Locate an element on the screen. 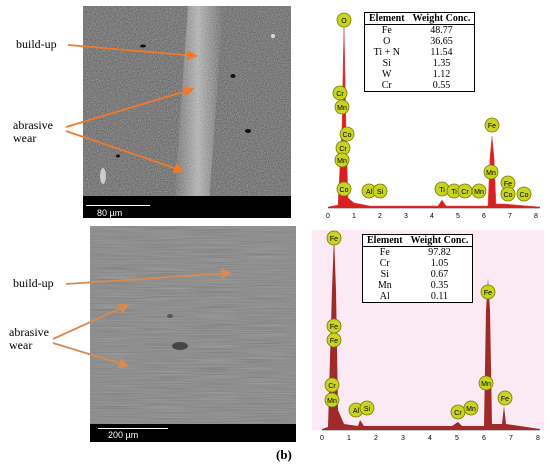  table-header: Weight Conc. is located at coordinates (441, 18).